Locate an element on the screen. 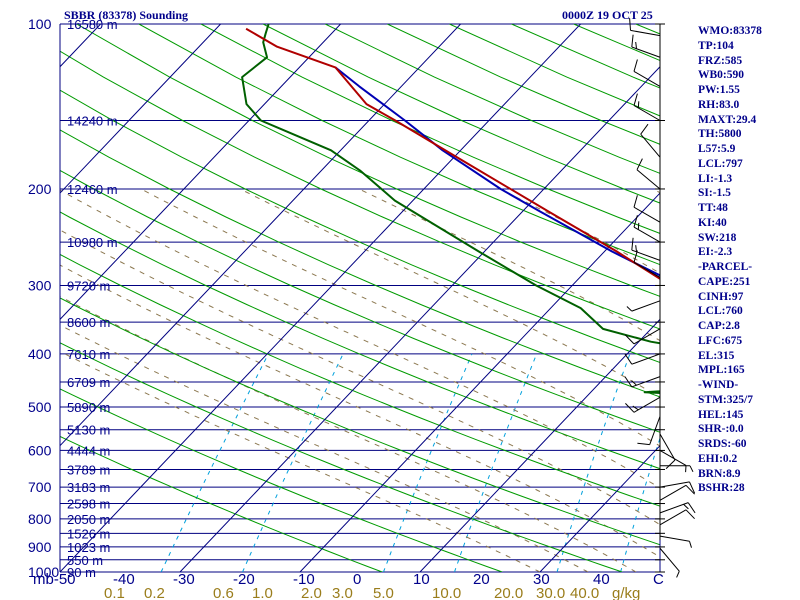 This screenshot has width=800, height=600. height-label: 3183 m is located at coordinates (88, 487).